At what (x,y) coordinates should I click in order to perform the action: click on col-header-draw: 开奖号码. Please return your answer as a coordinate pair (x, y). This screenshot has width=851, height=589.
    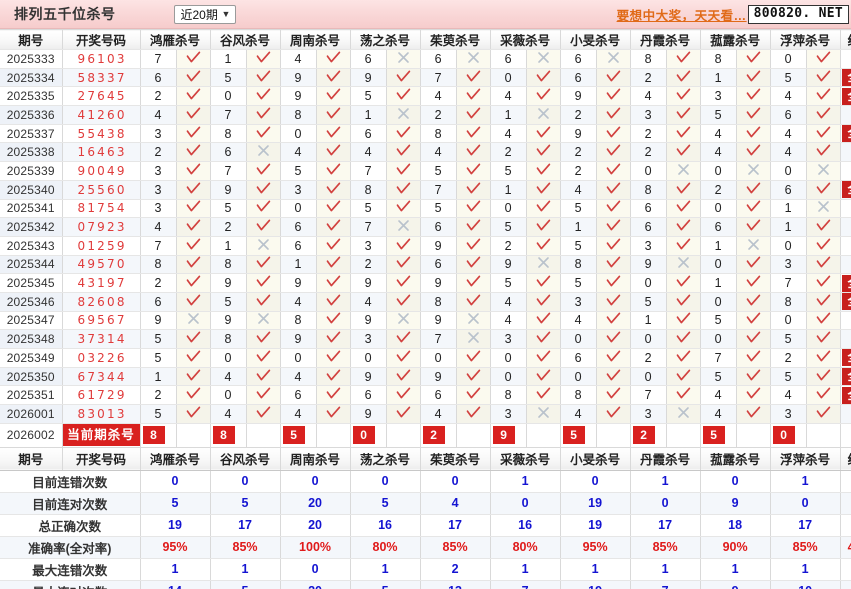
    Looking at the image, I should click on (101, 39).